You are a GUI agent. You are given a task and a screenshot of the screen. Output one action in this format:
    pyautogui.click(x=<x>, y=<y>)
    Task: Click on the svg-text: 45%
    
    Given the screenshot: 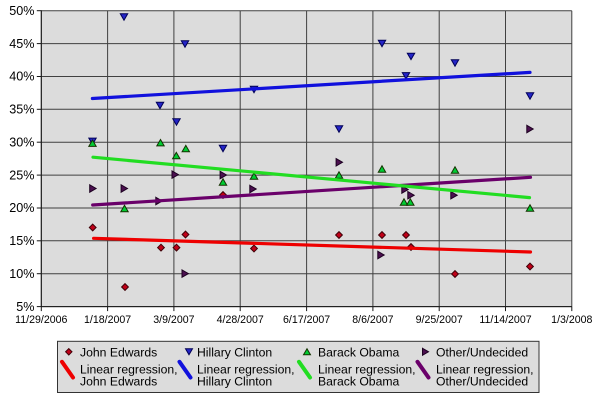 What is the action you would take?
    pyautogui.click(x=21, y=44)
    